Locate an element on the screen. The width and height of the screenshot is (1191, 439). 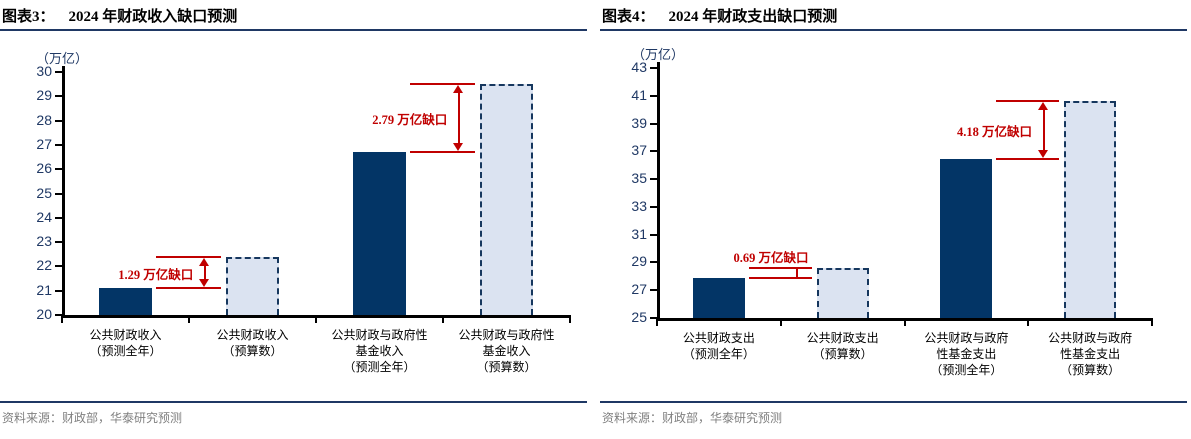
y-tick-label: 23 is located at coordinates (44, 241).